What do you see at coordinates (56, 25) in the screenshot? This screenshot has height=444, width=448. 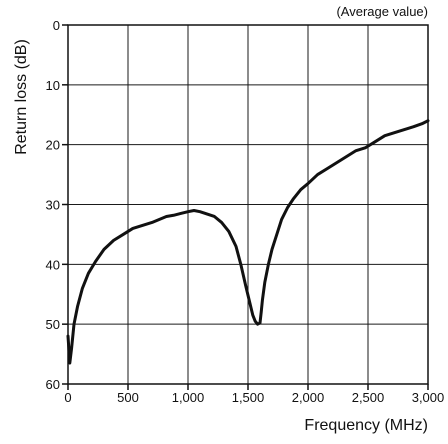 I see `y-tick-label: 0` at bounding box center [56, 25].